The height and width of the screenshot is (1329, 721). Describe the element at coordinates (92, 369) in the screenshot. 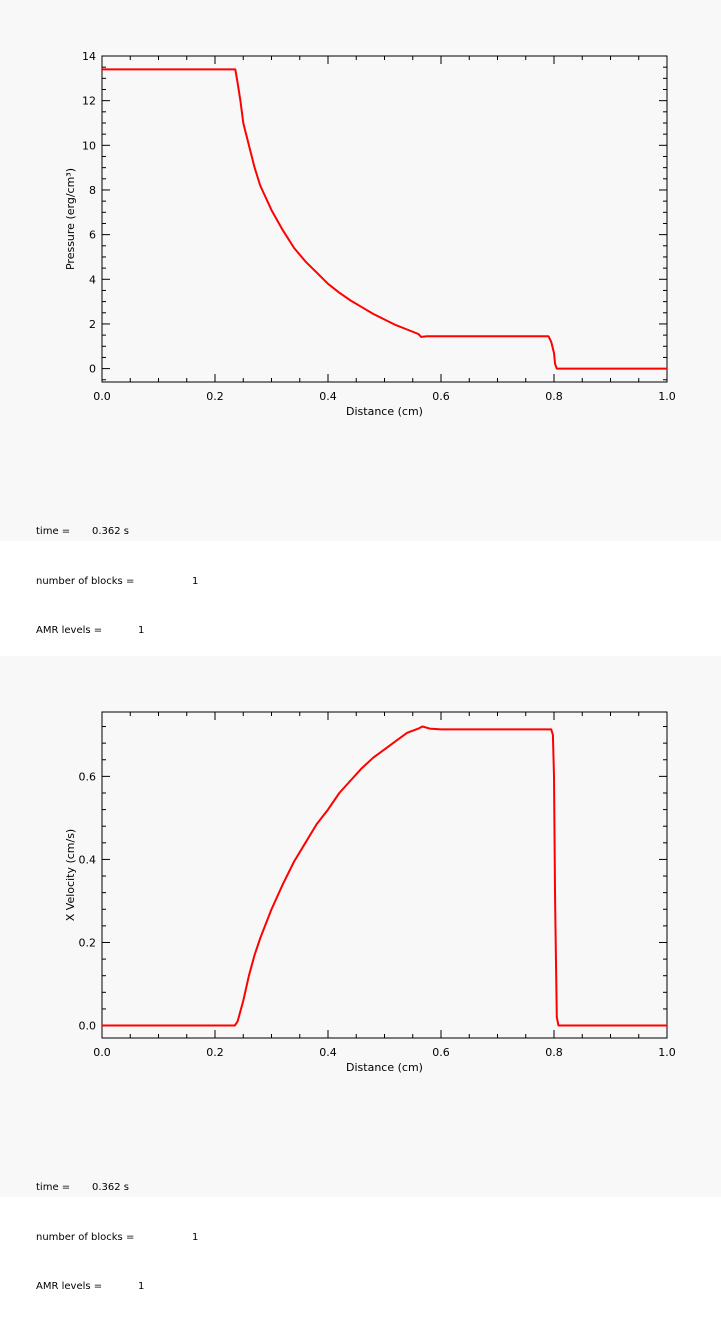

I see `y-tick-label: 0` at that location.